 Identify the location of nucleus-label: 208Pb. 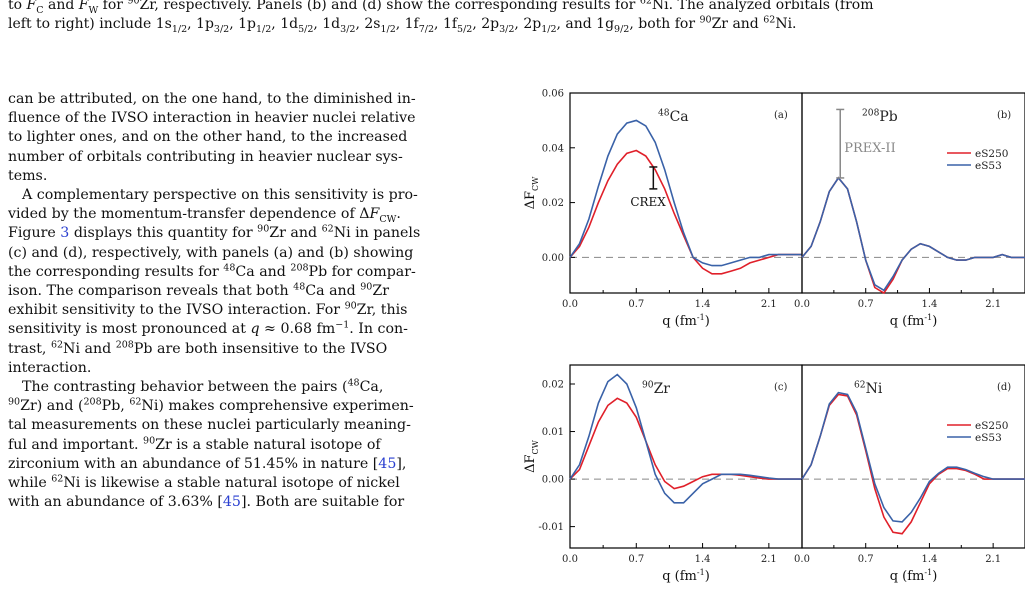
(880, 116).